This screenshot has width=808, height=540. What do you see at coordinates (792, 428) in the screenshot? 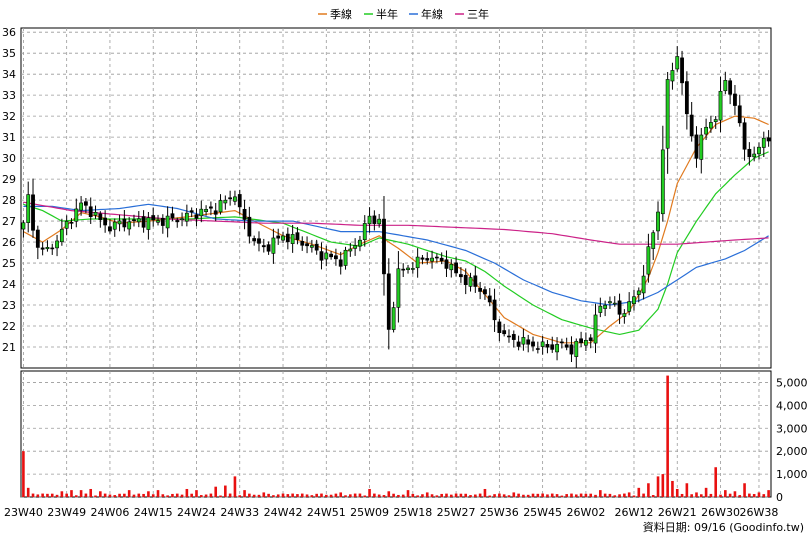
I see `volume-tick-label: 3,000` at bounding box center [792, 428].